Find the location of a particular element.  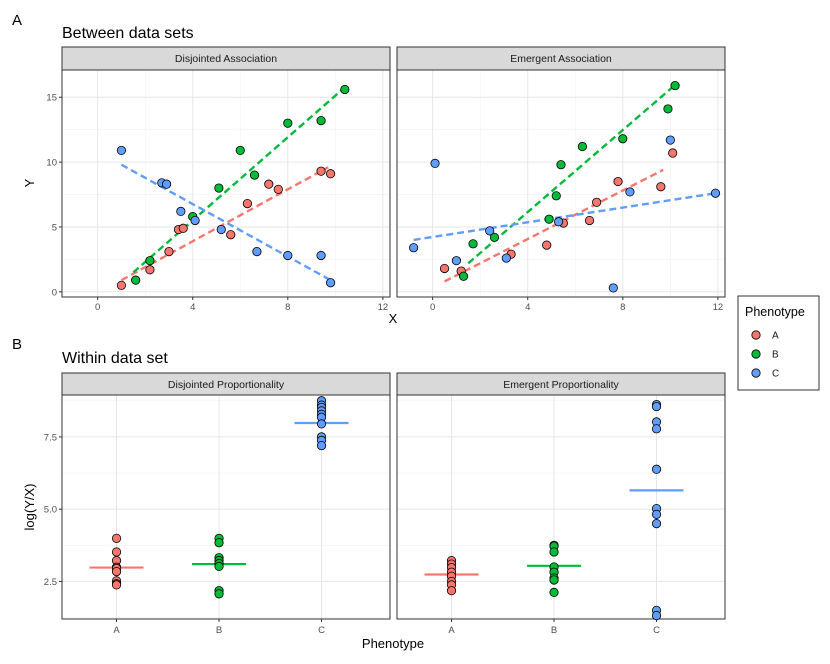

trend-line-a is located at coordinates (553, 225).